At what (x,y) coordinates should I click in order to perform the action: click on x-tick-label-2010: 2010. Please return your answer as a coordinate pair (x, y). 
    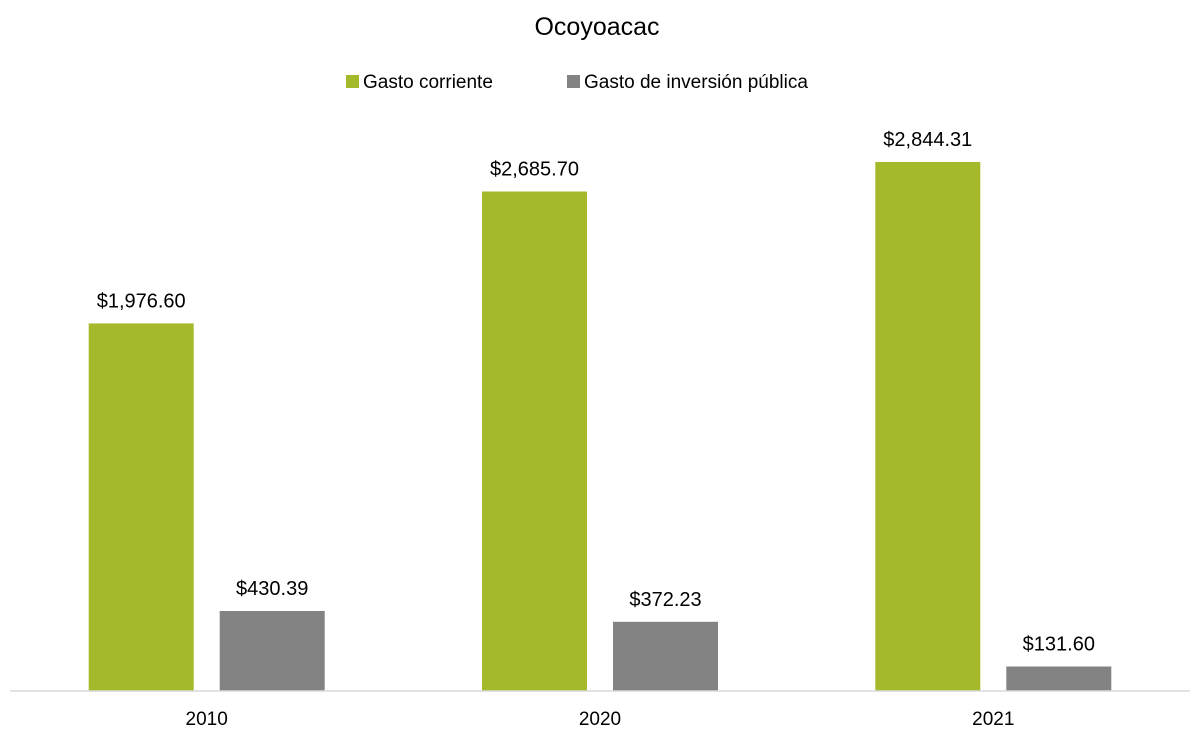
    Looking at the image, I should click on (207, 719).